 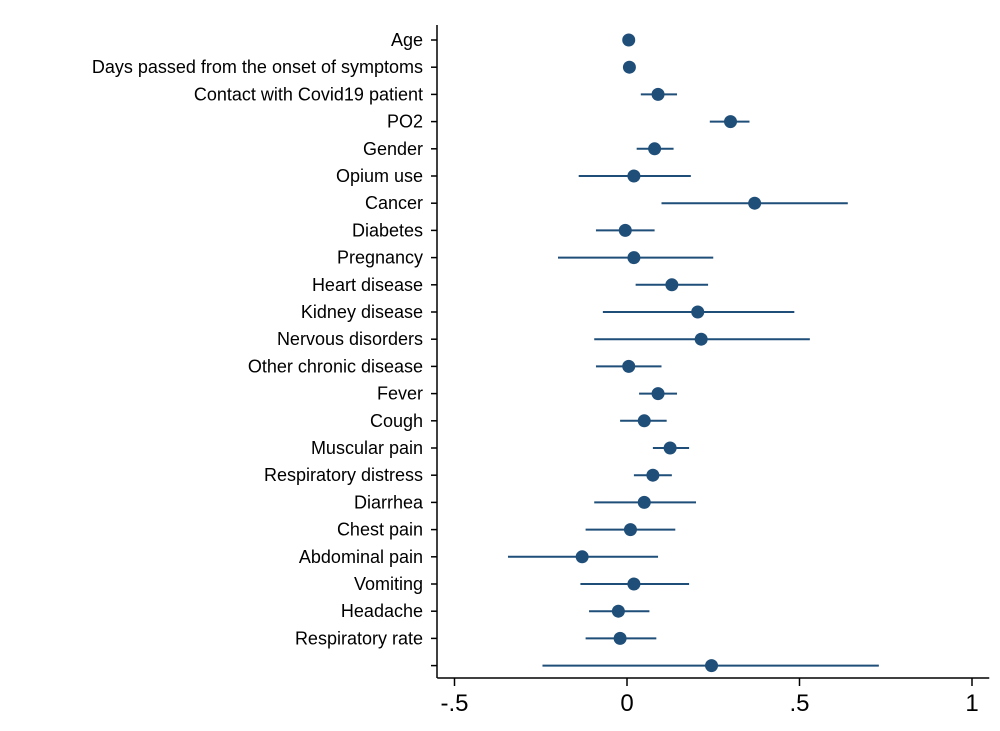 I want to click on y-tick-label: Contact with Covid19 patient, so click(x=308, y=94).